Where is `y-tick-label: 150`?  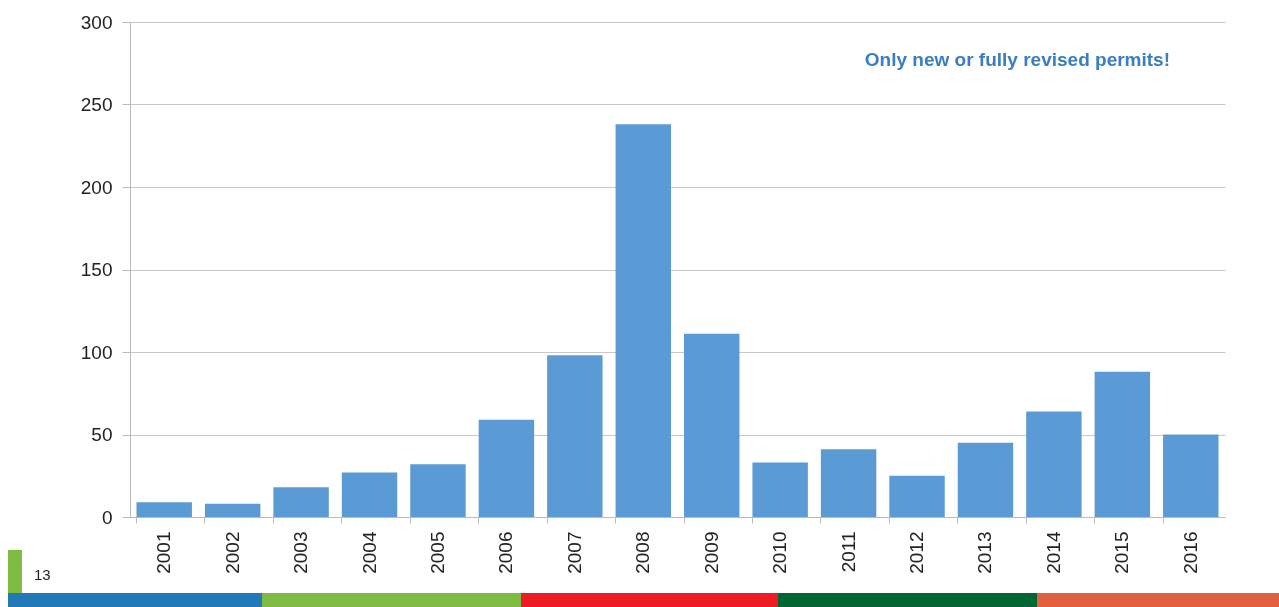
y-tick-label: 150 is located at coordinates (96, 269).